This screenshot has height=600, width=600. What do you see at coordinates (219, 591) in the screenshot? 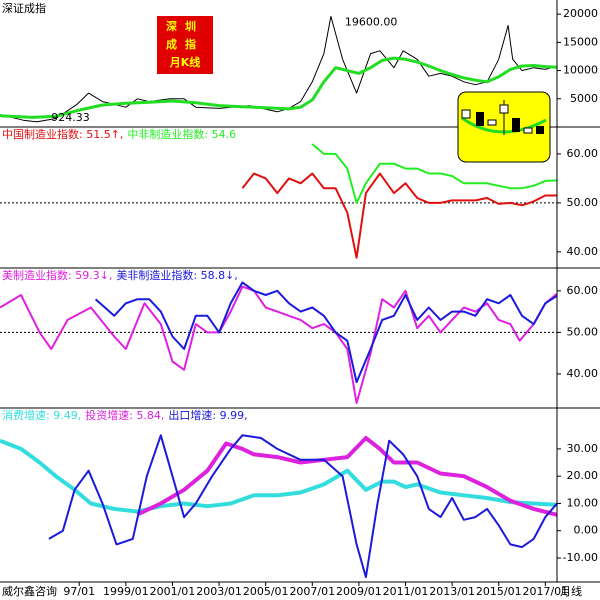
I see `x-tick-label: 2003/01` at bounding box center [219, 591].